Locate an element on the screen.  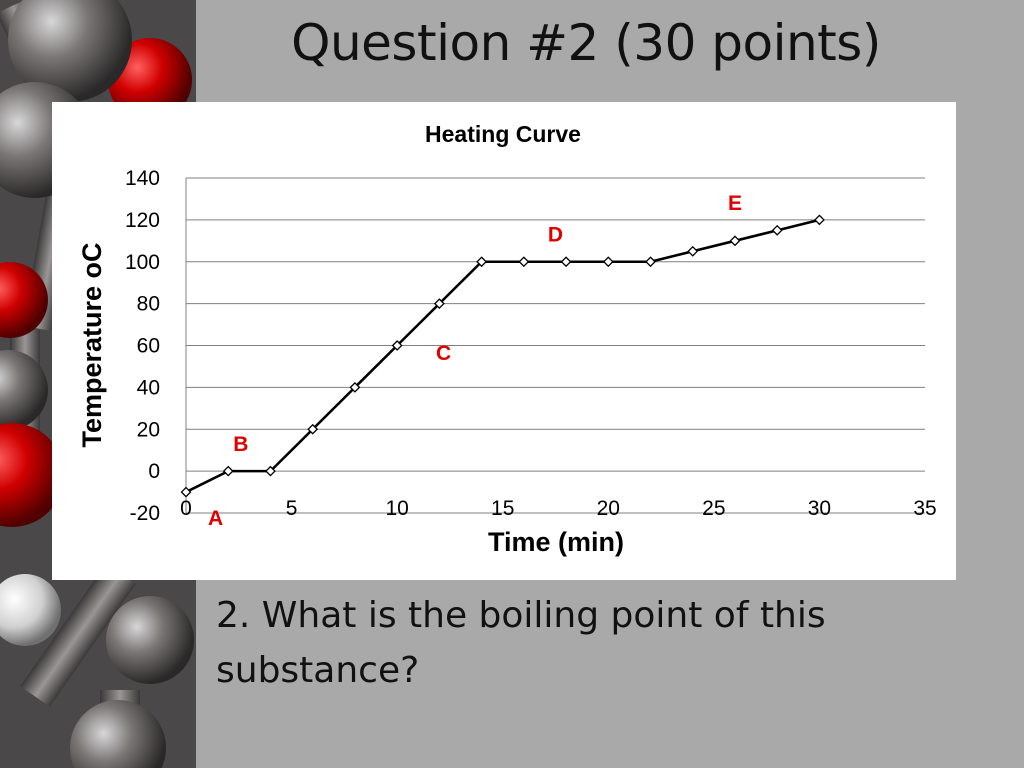
segment-label: A is located at coordinates (215, 518).